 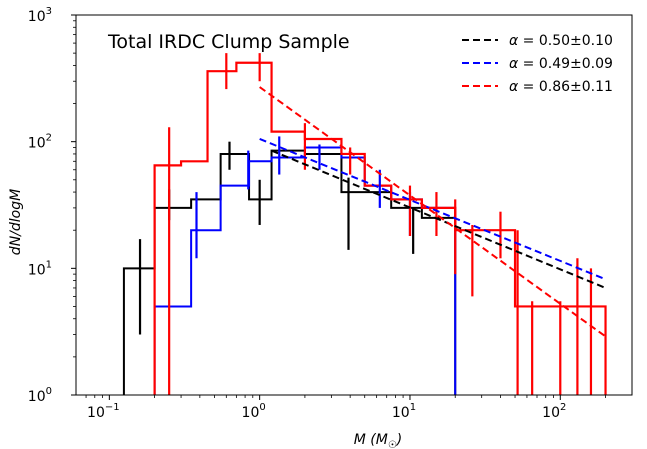 What do you see at coordinates (565, 41) in the screenshot?
I see `legend-value-0: = 0.50±0.10` at bounding box center [565, 41].